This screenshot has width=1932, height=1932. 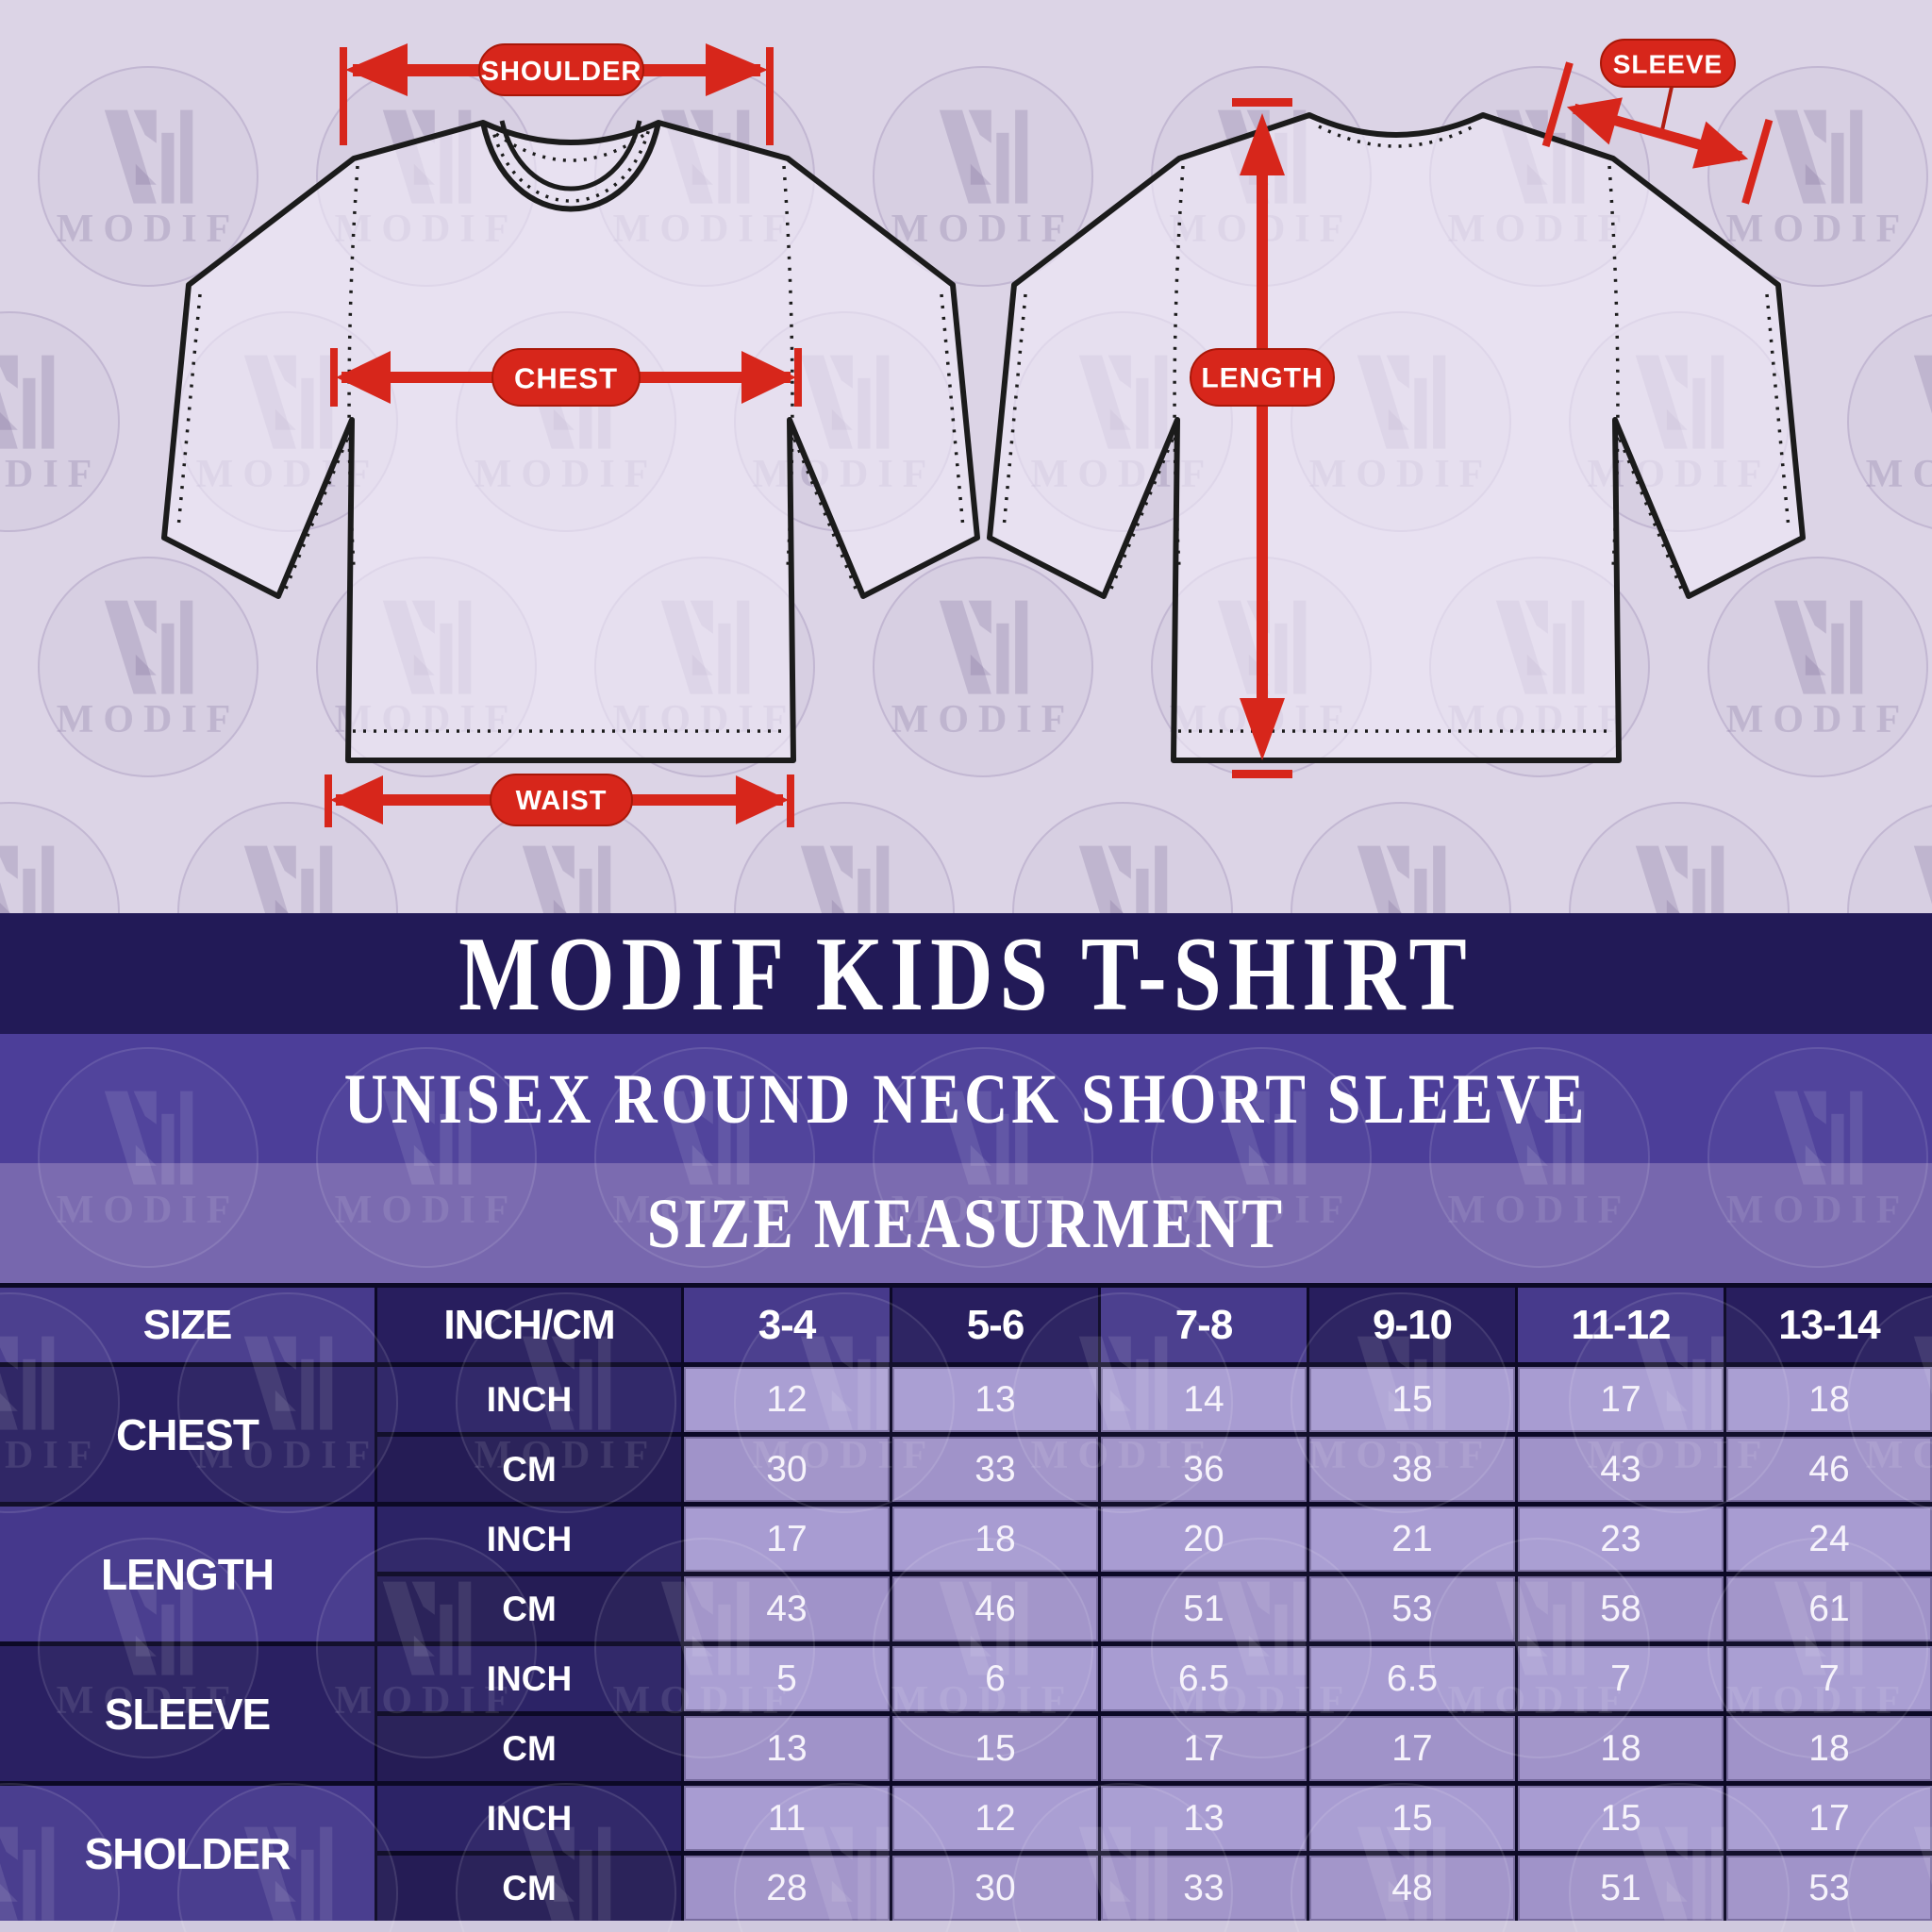 I want to click on value-sholder-inch-9-10: 15, so click(x=1412, y=1819).